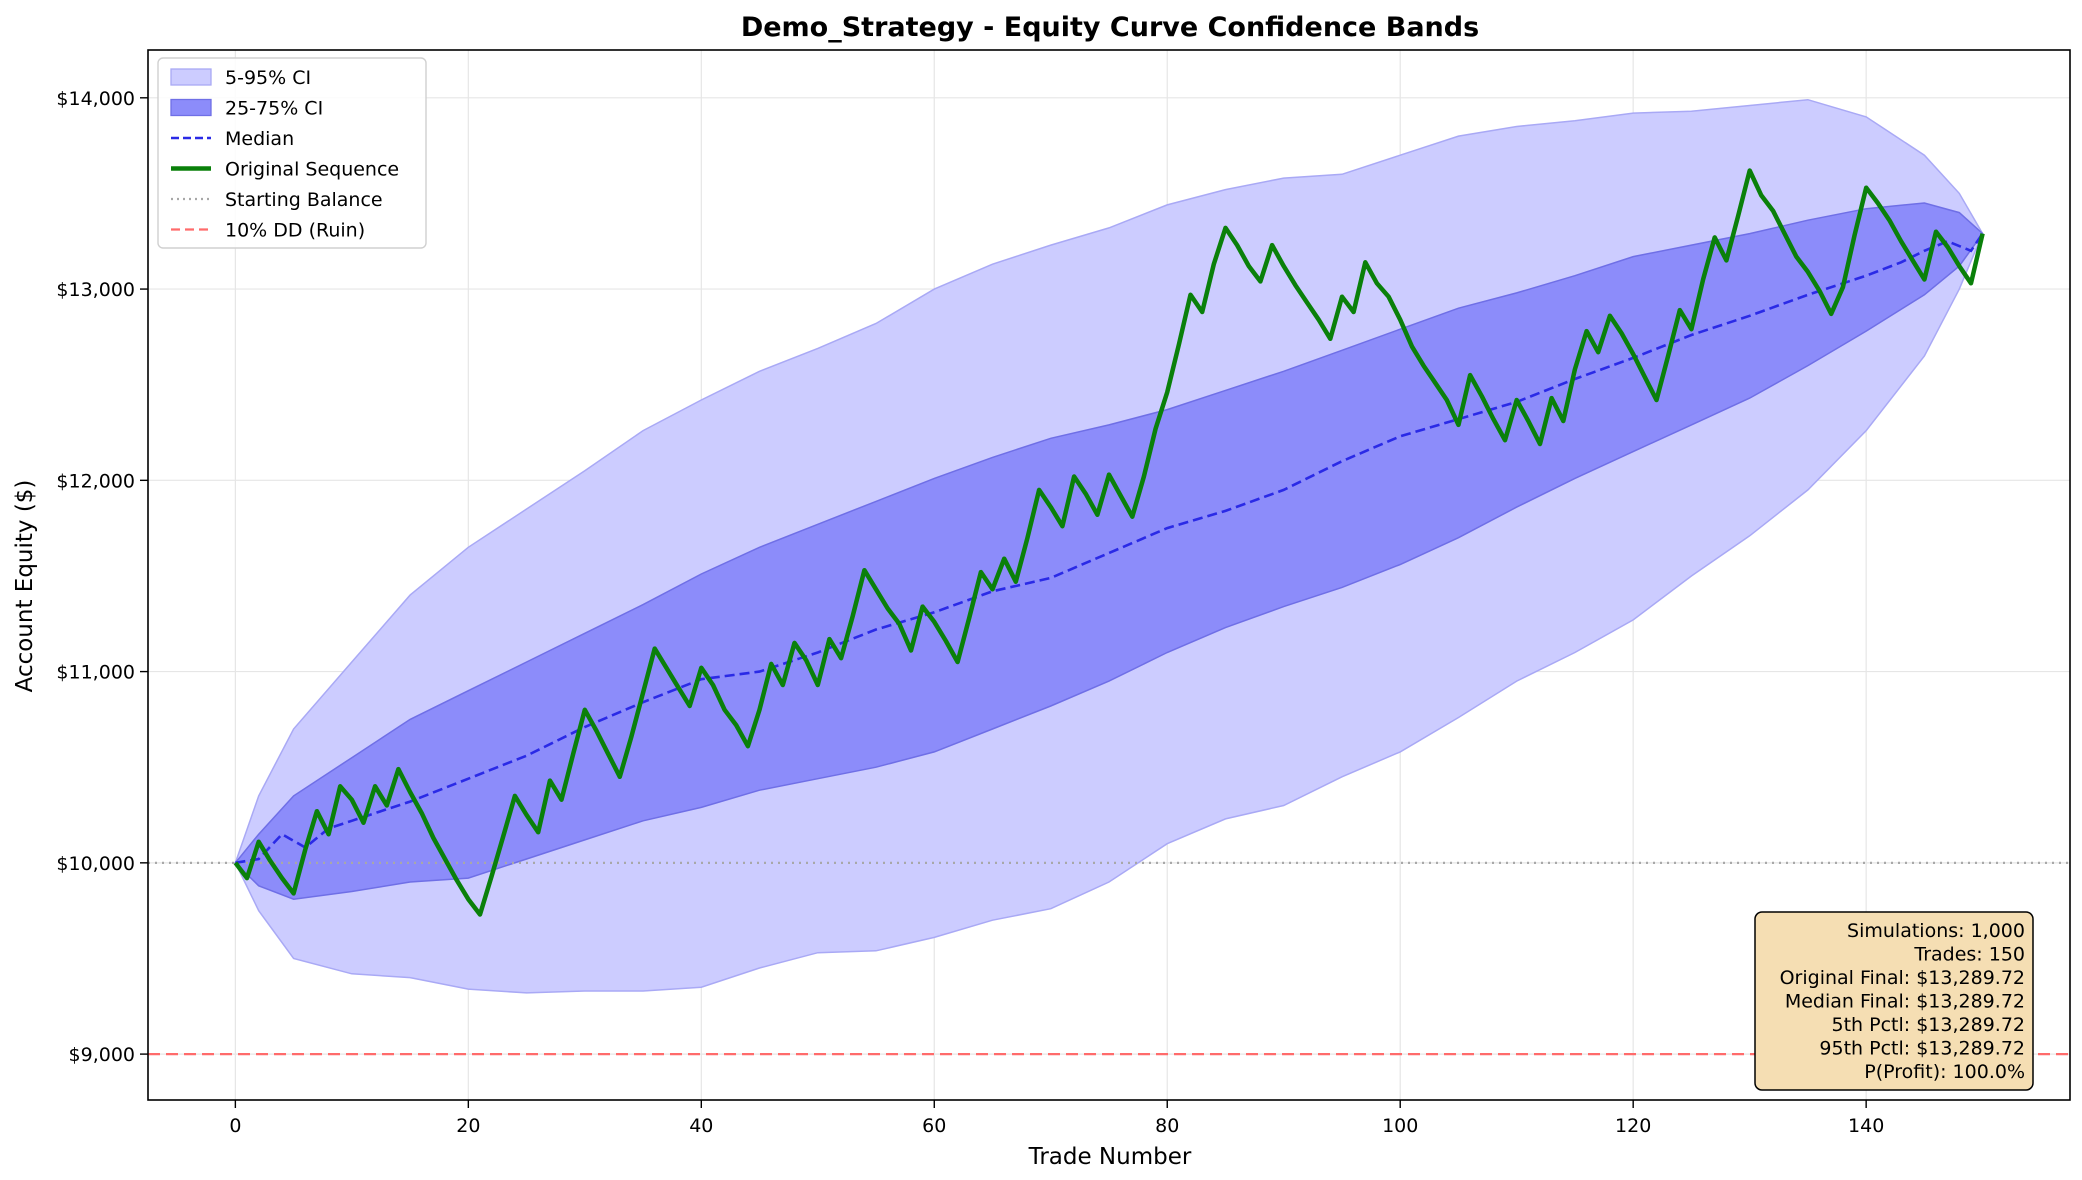 Image resolution: width=2082 pixels, height=1180 pixels. I want to click on legend-swatch-outer, so click(191, 77).